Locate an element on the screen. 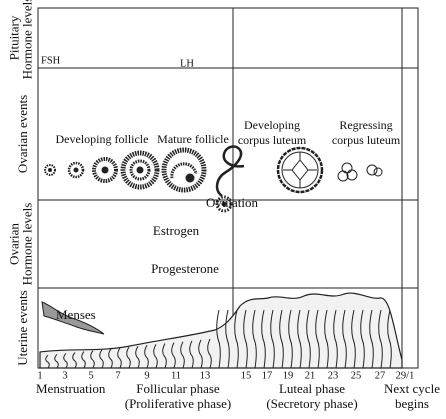  hormone-label: FSH is located at coordinates (51, 60).